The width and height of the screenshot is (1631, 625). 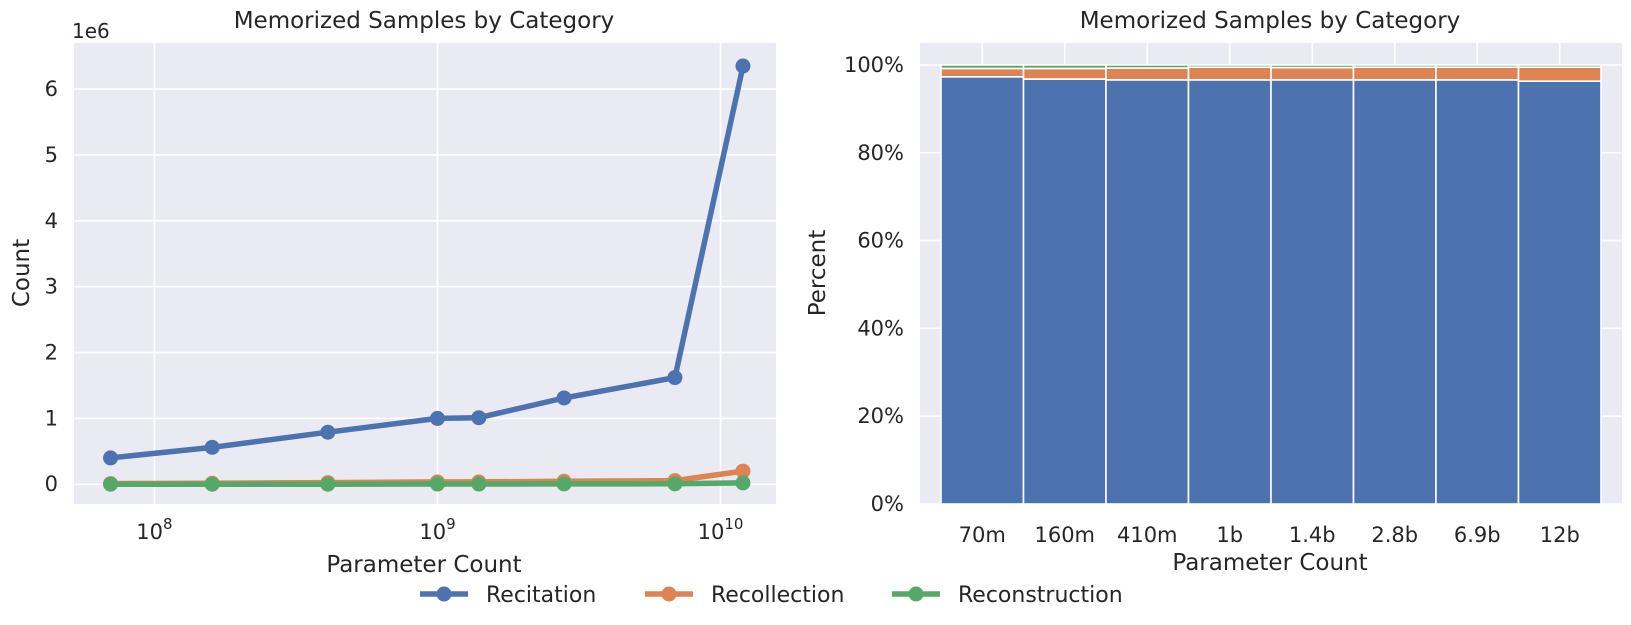 I want to click on left-y-ticks: 0 1 2 3 4 5 6, so click(x=51, y=286).